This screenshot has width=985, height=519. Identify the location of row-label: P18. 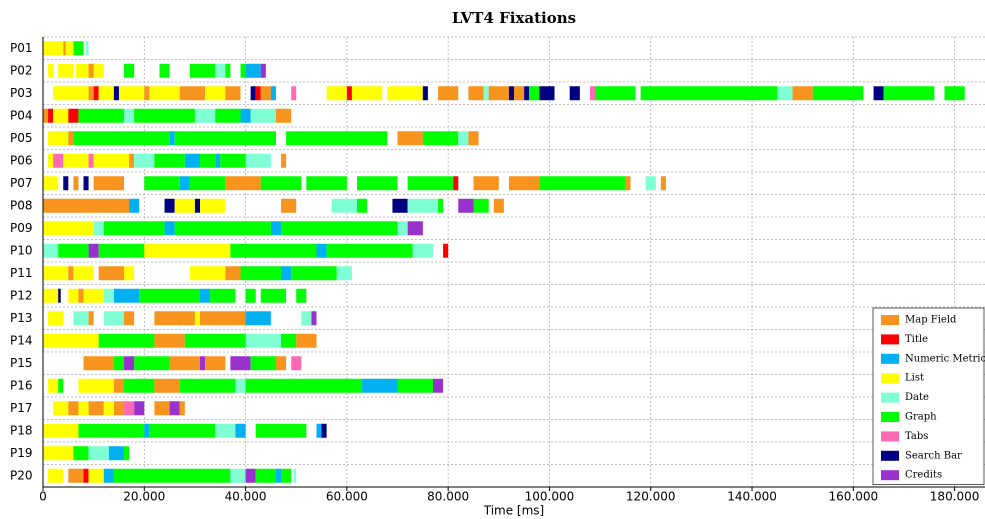
(21, 430).